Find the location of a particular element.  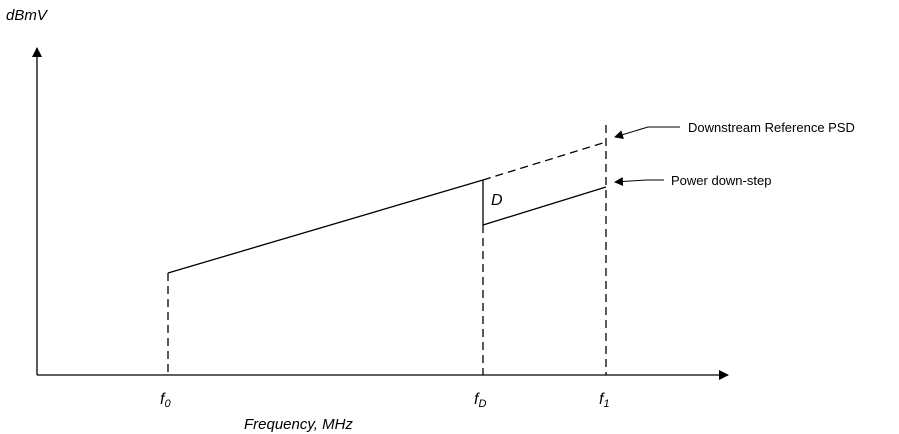

reference-callout-leader is located at coordinates (647, 132).